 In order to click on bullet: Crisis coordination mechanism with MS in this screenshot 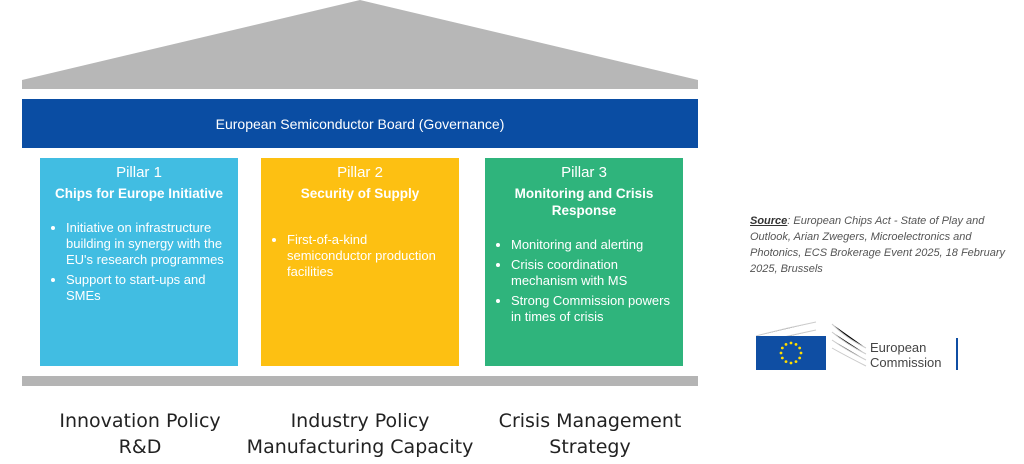, I will do `click(592, 273)`.